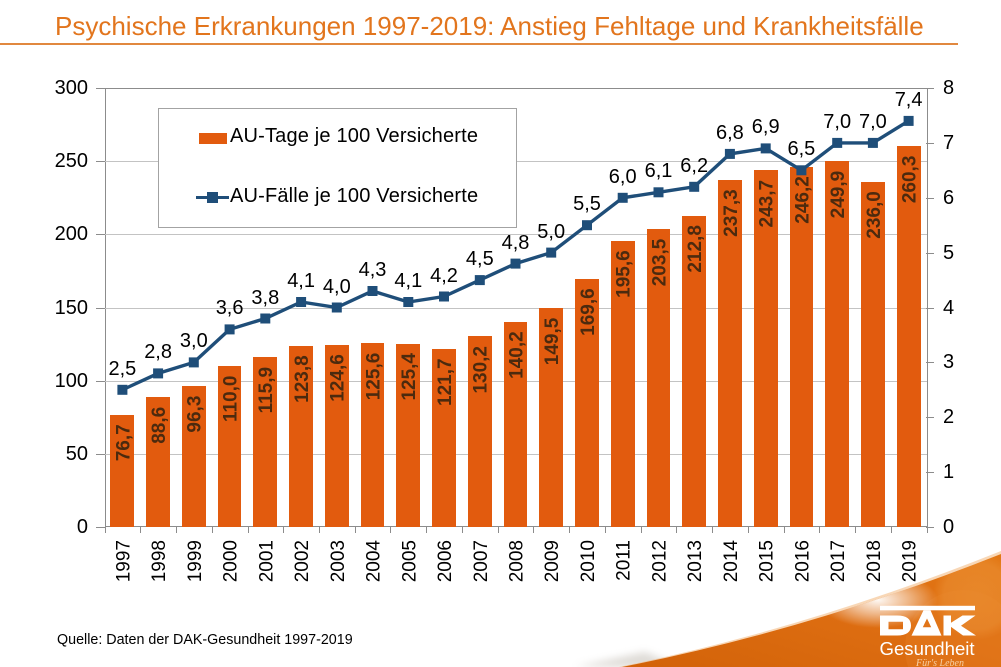 The width and height of the screenshot is (1001, 667). I want to click on svg-text: 140,2, so click(516, 355).